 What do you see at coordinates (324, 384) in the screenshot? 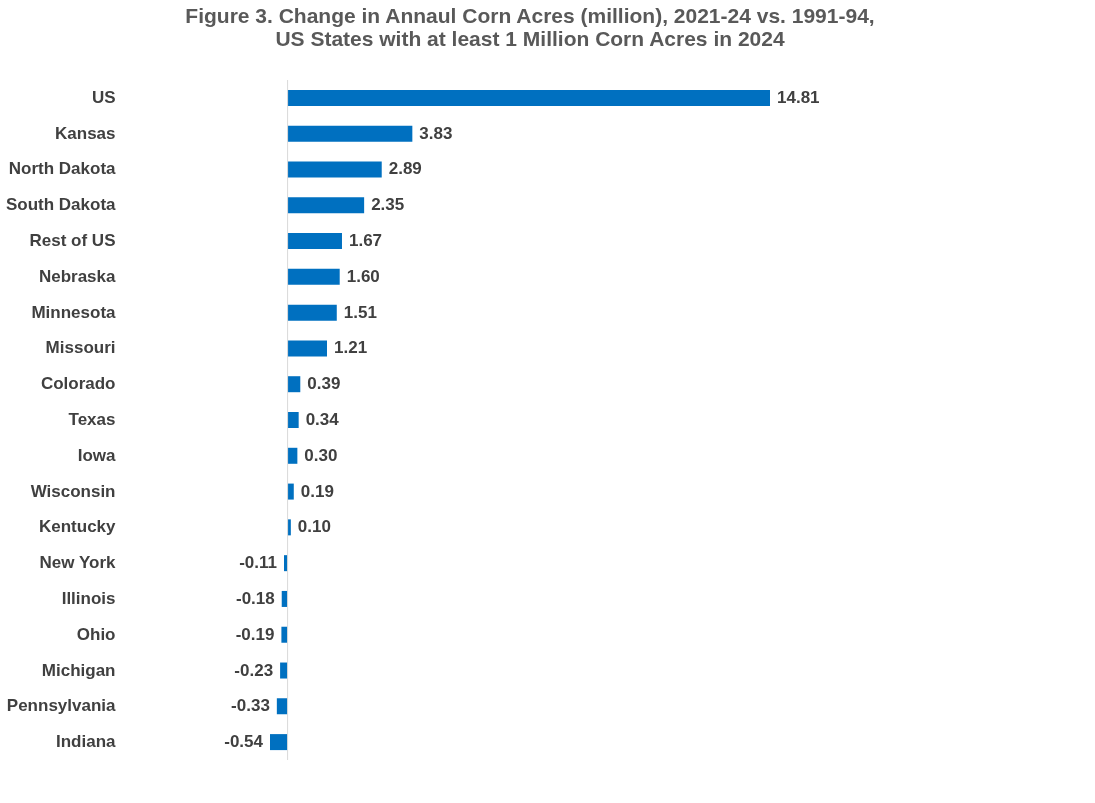
I see `data-label: 0.39` at bounding box center [324, 384].